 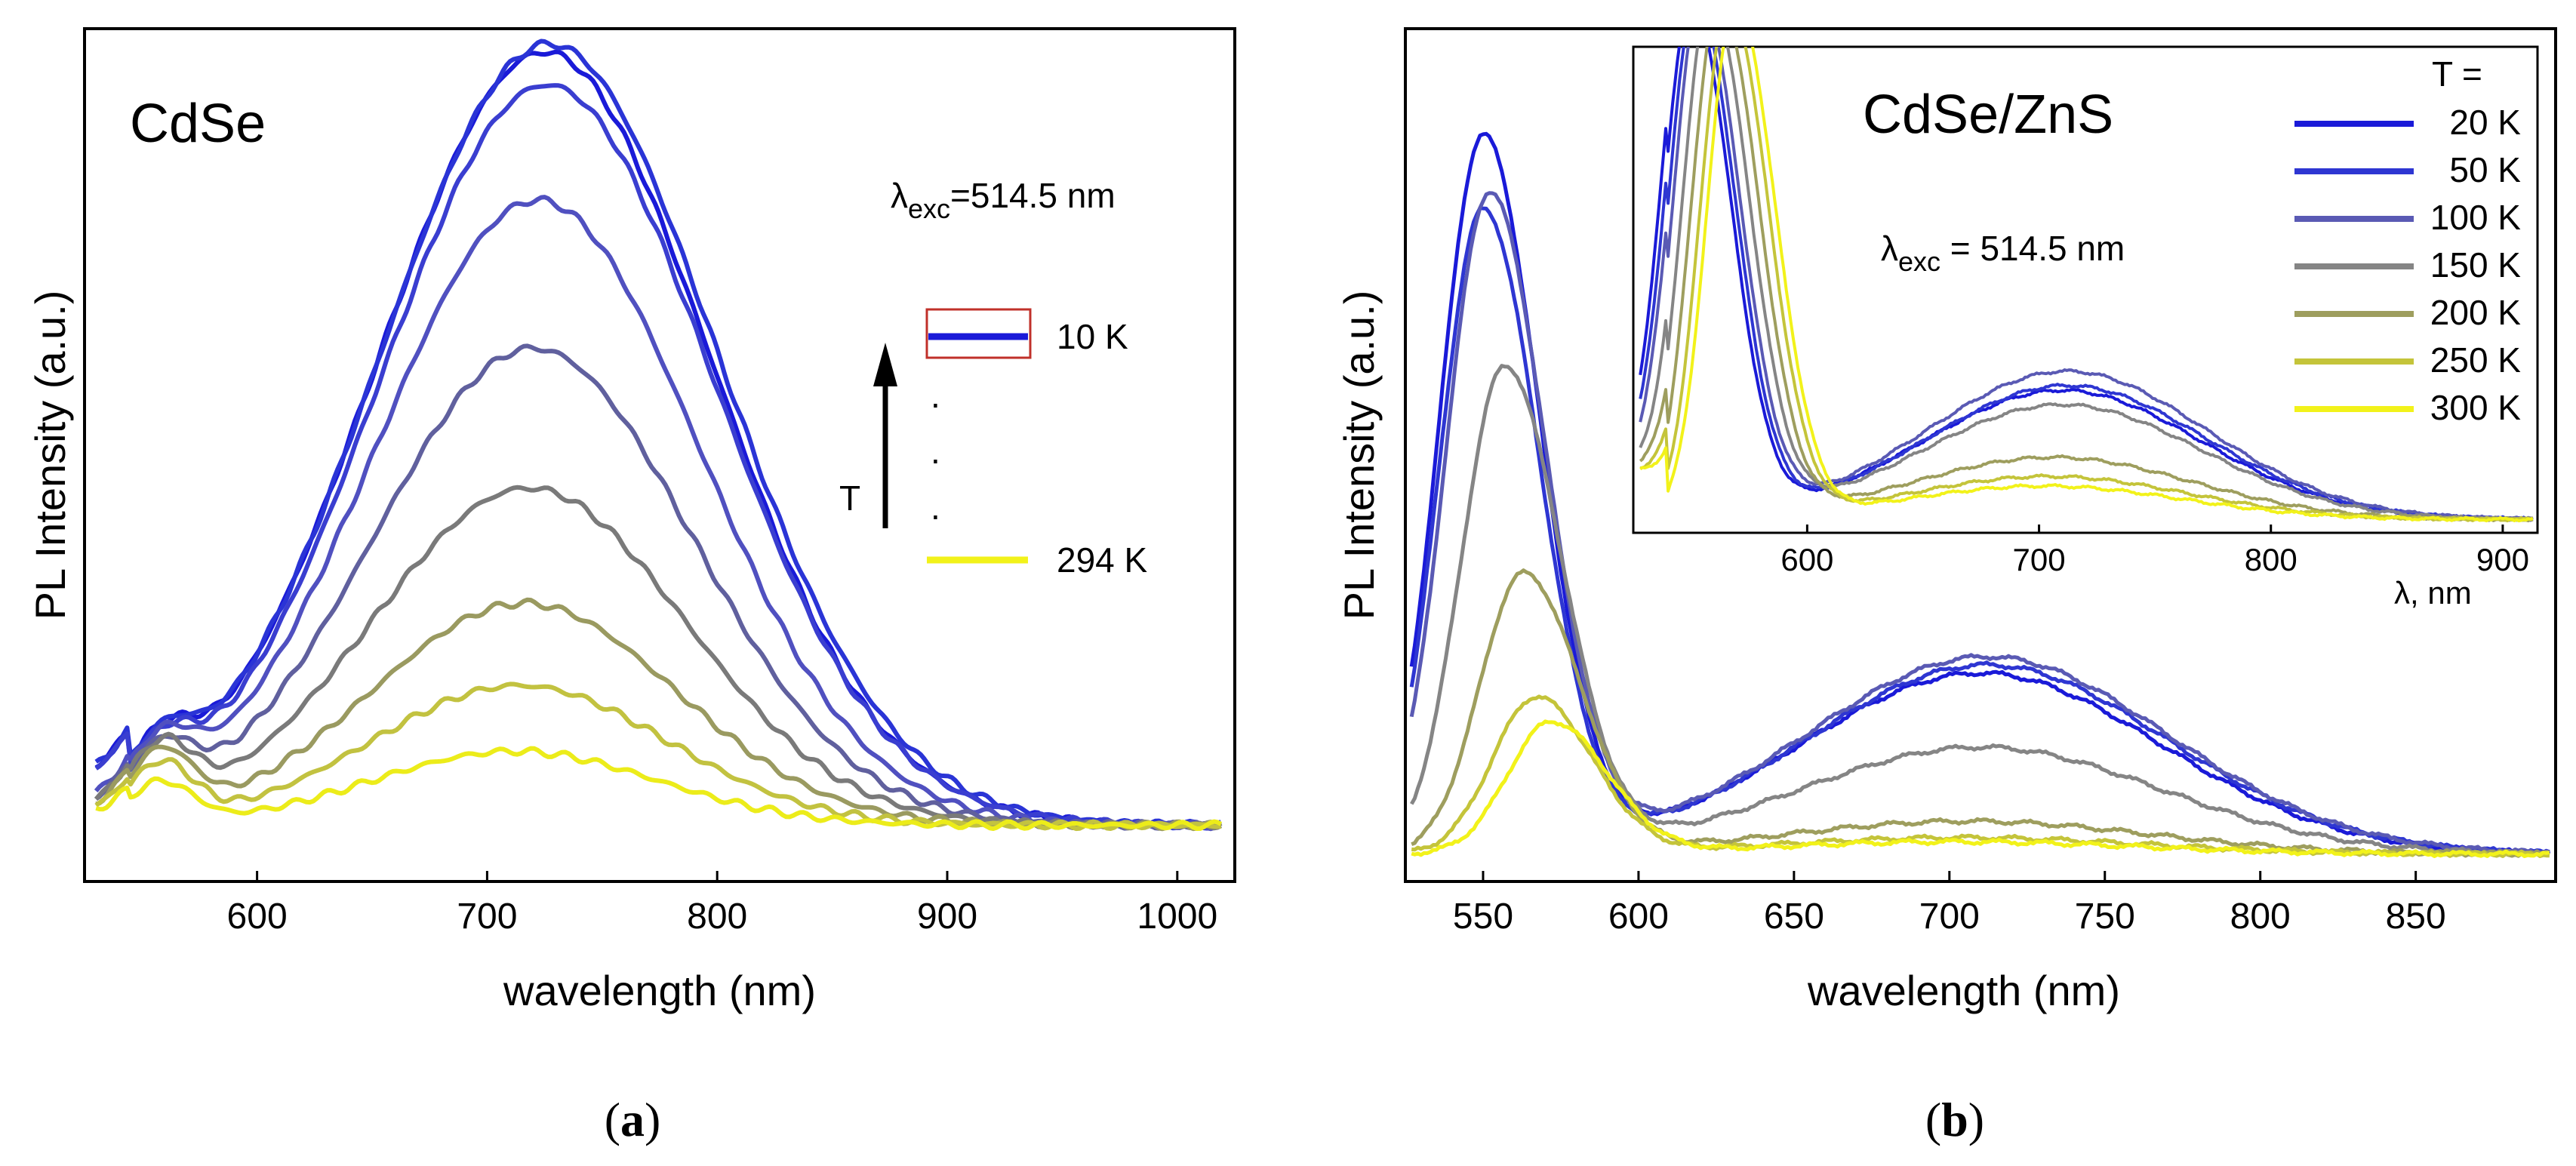 I want to click on inset-curves, so click(x=2086, y=285).